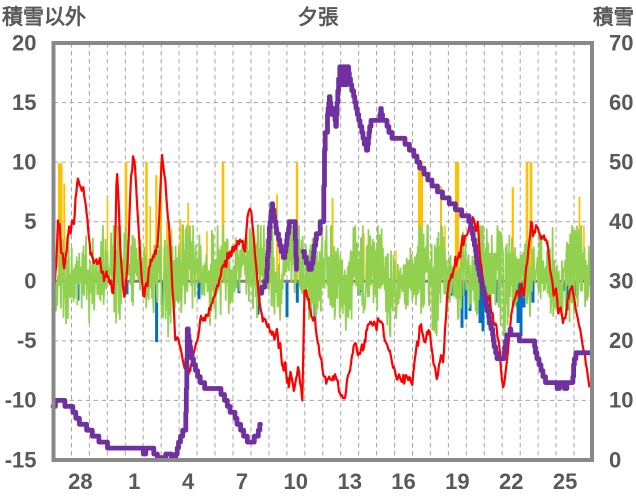  What do you see at coordinates (621, 281) in the screenshot?
I see `svg-text: 30` at bounding box center [621, 281].